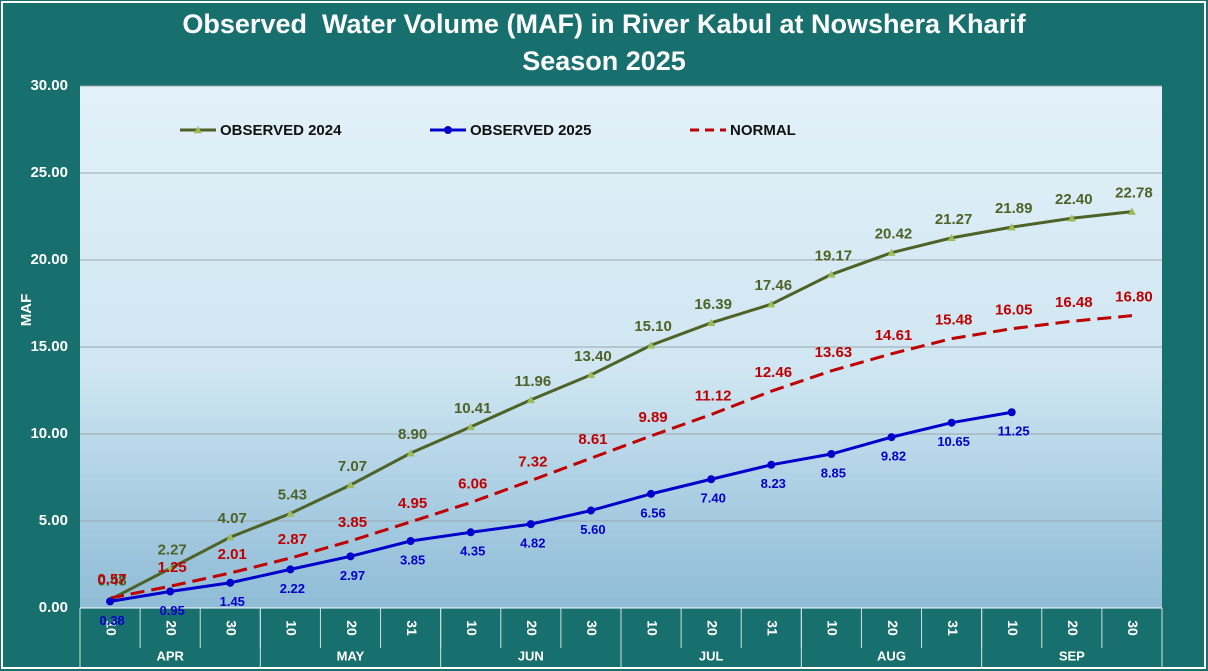  What do you see at coordinates (292, 588) in the screenshot?
I see `data-label: 2.22` at bounding box center [292, 588].